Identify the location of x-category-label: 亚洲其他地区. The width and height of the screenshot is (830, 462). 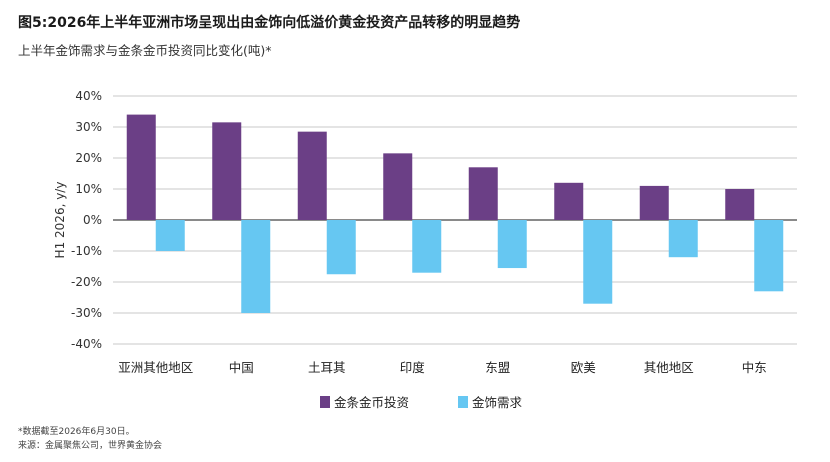
(155, 367).